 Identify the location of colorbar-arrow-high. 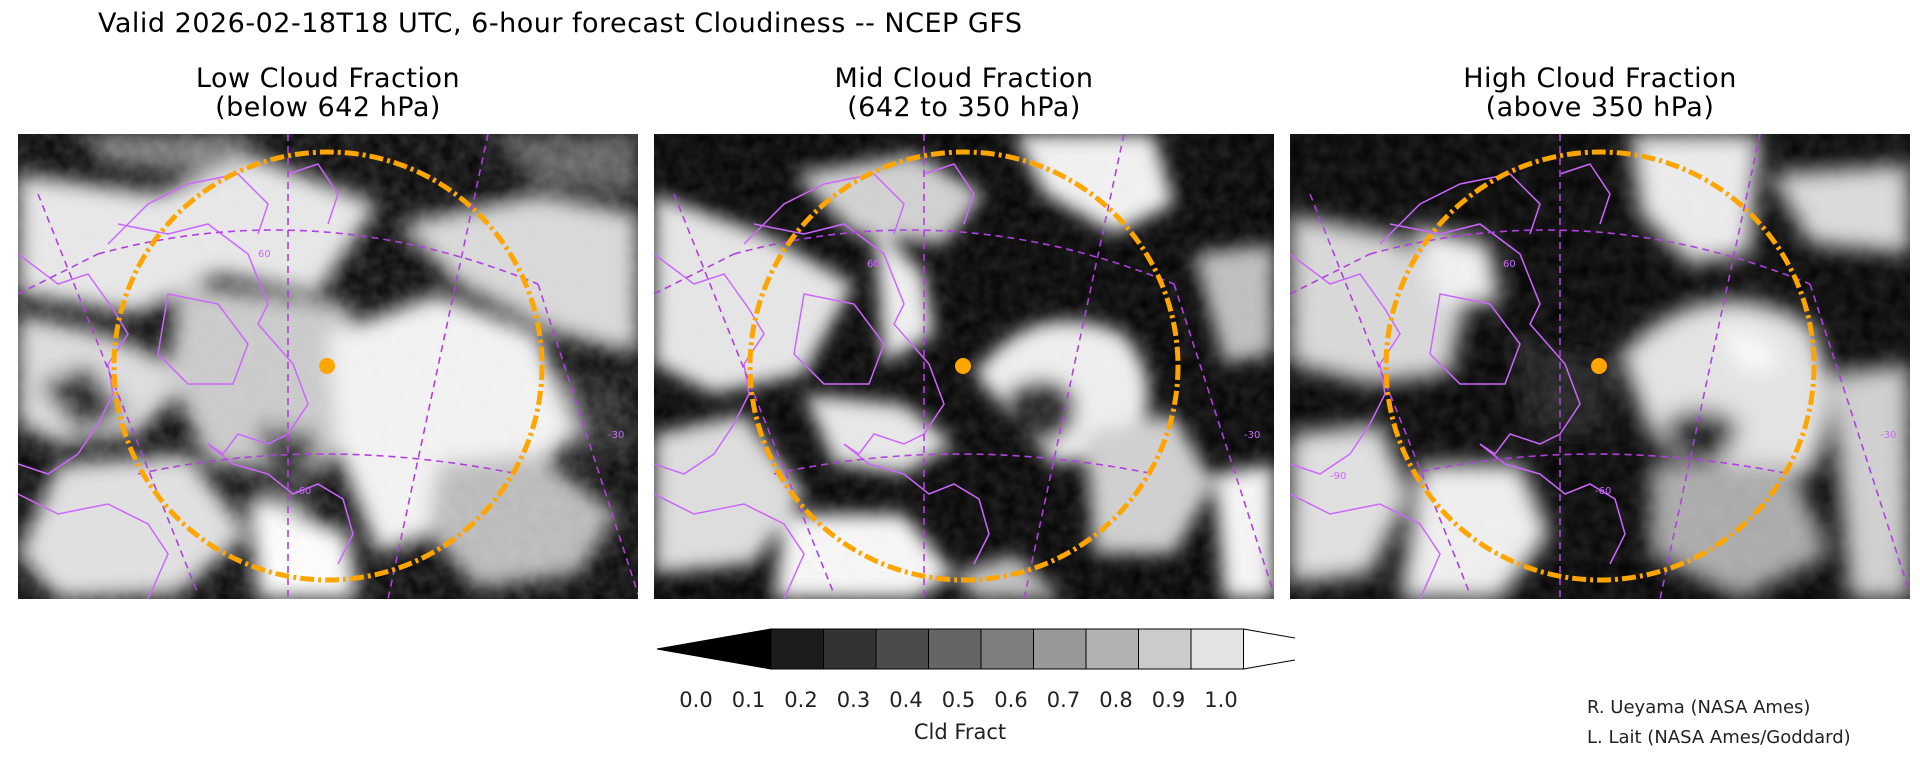
(1269, 649).